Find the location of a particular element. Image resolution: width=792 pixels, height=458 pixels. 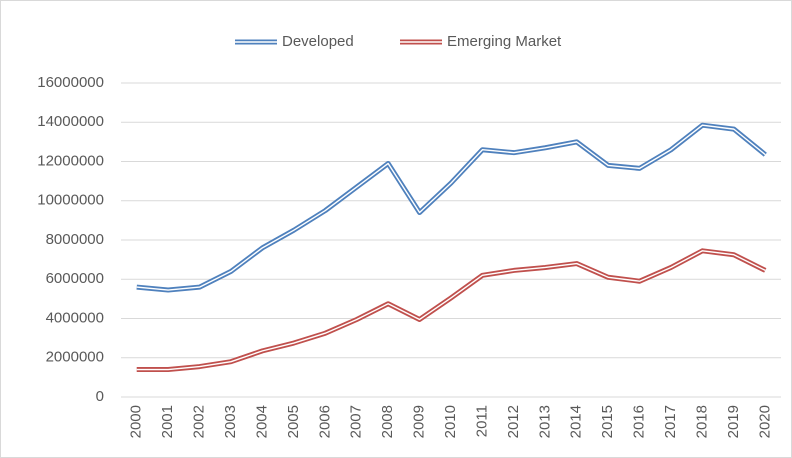

x-tick-label: 2012 is located at coordinates (513, 421).